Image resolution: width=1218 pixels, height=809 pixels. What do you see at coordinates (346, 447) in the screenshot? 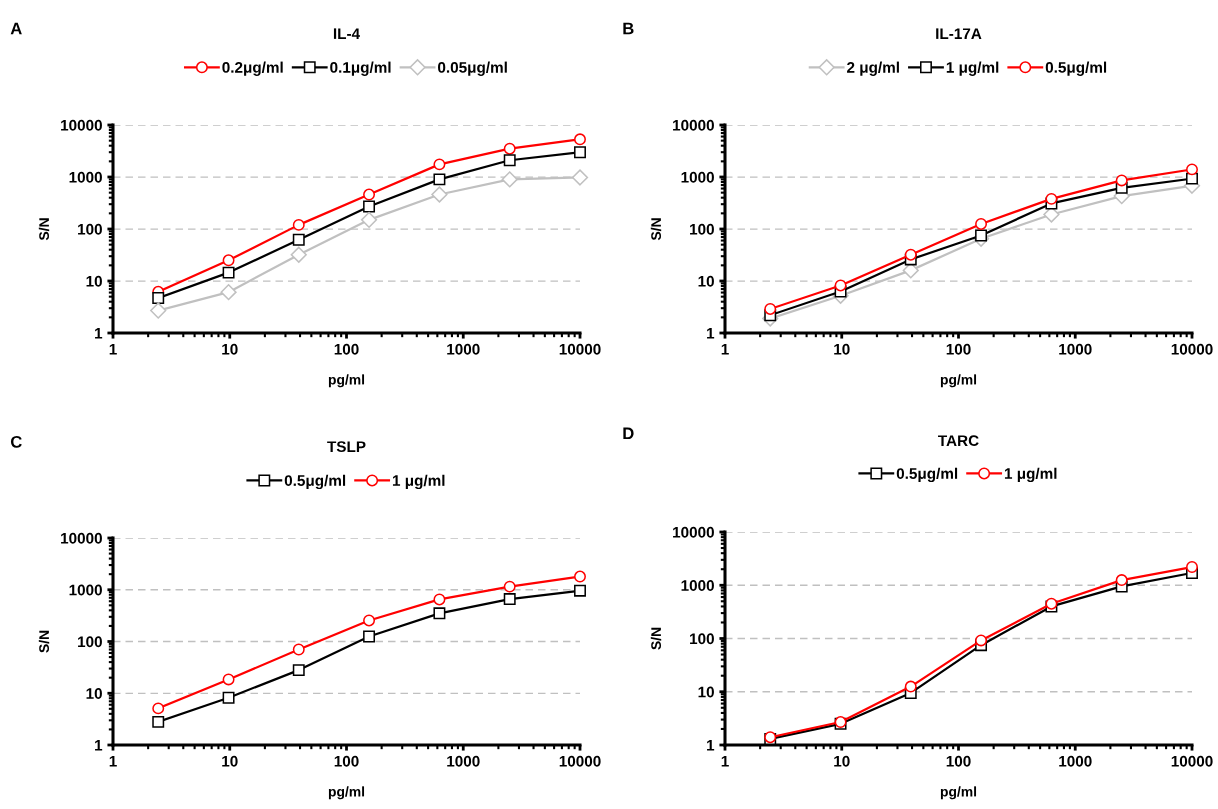
I see `chart-title: TSLP` at bounding box center [346, 447].